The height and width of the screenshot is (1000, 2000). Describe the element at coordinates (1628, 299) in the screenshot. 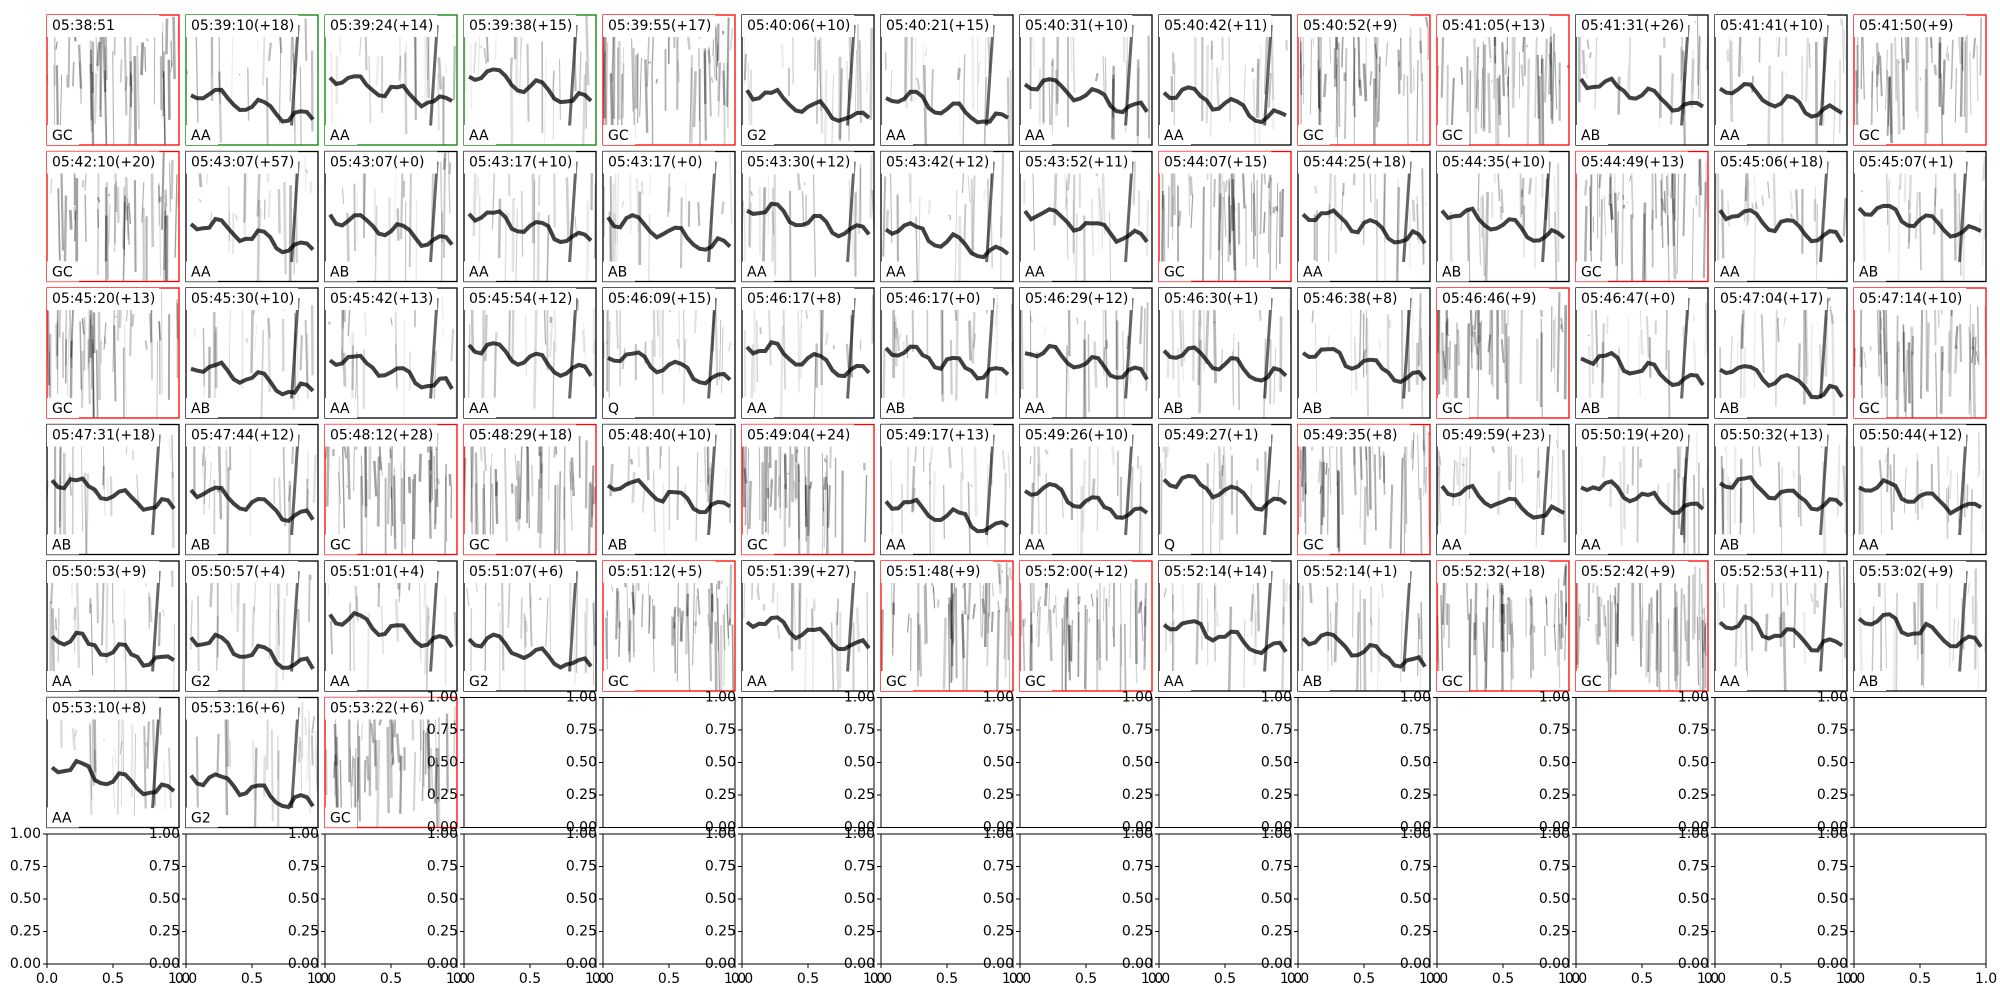

I see `panel-time: 05:46:47(+0)` at that location.